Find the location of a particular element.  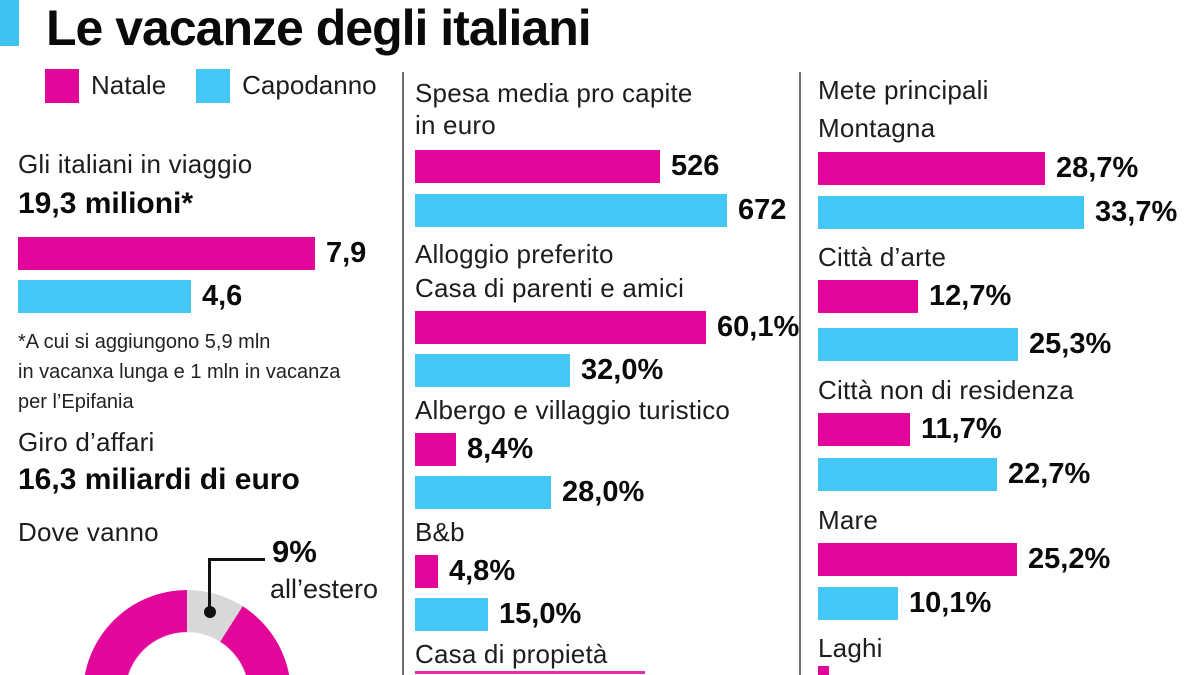

row-label: Mare is located at coordinates (848, 520).